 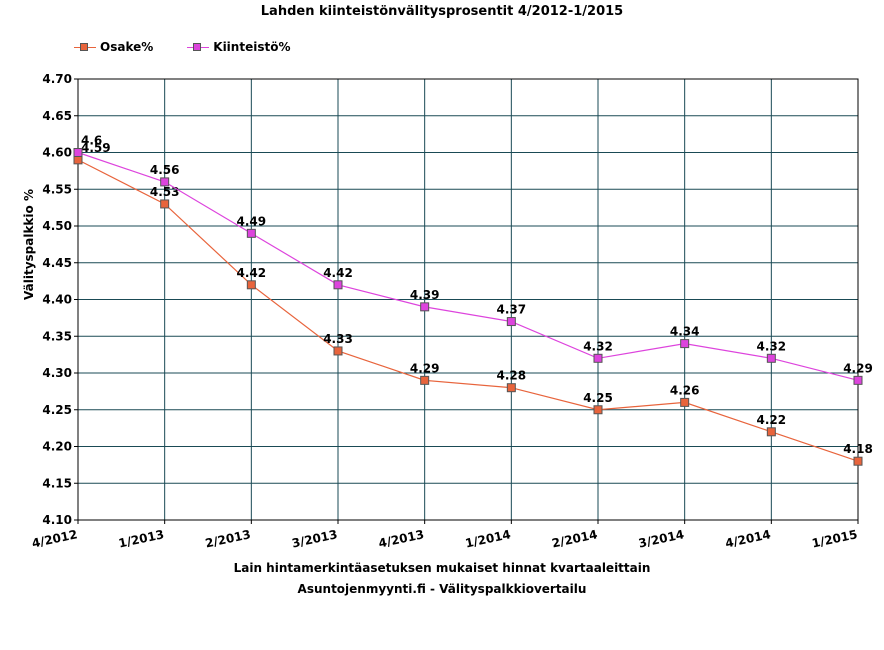 I want to click on x-tick-label: 1/2015, so click(x=835, y=538).